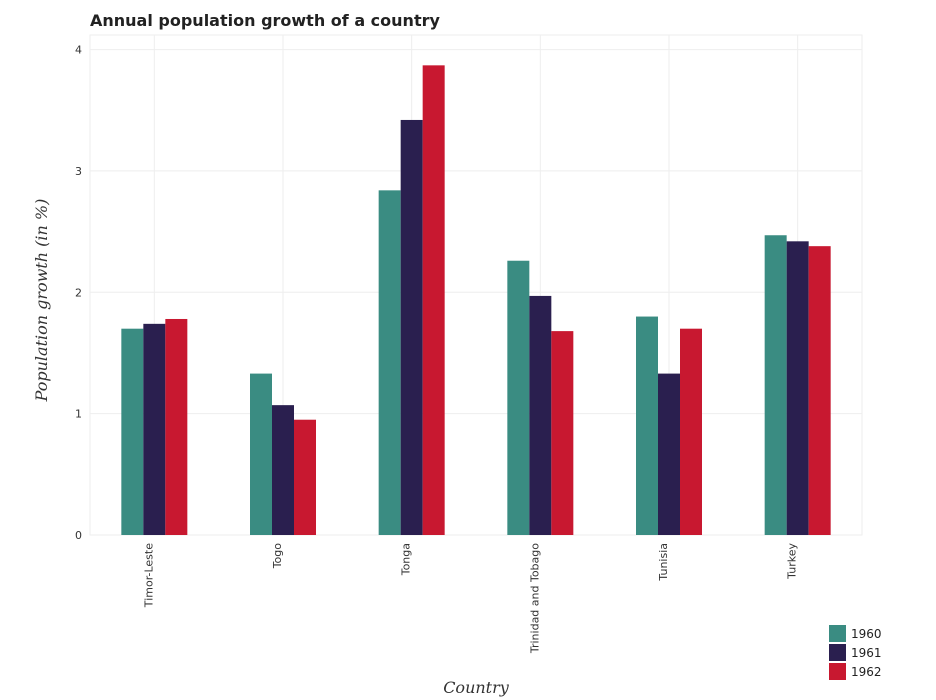 The image size is (936, 700). I want to click on legend-label-1961: 1961, so click(866, 653).